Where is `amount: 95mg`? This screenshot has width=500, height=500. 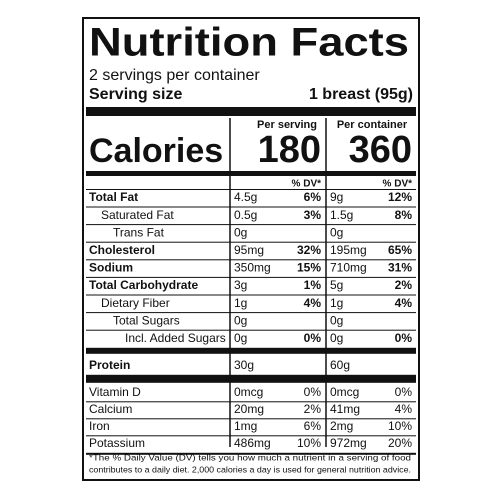 amount: 95mg is located at coordinates (249, 250).